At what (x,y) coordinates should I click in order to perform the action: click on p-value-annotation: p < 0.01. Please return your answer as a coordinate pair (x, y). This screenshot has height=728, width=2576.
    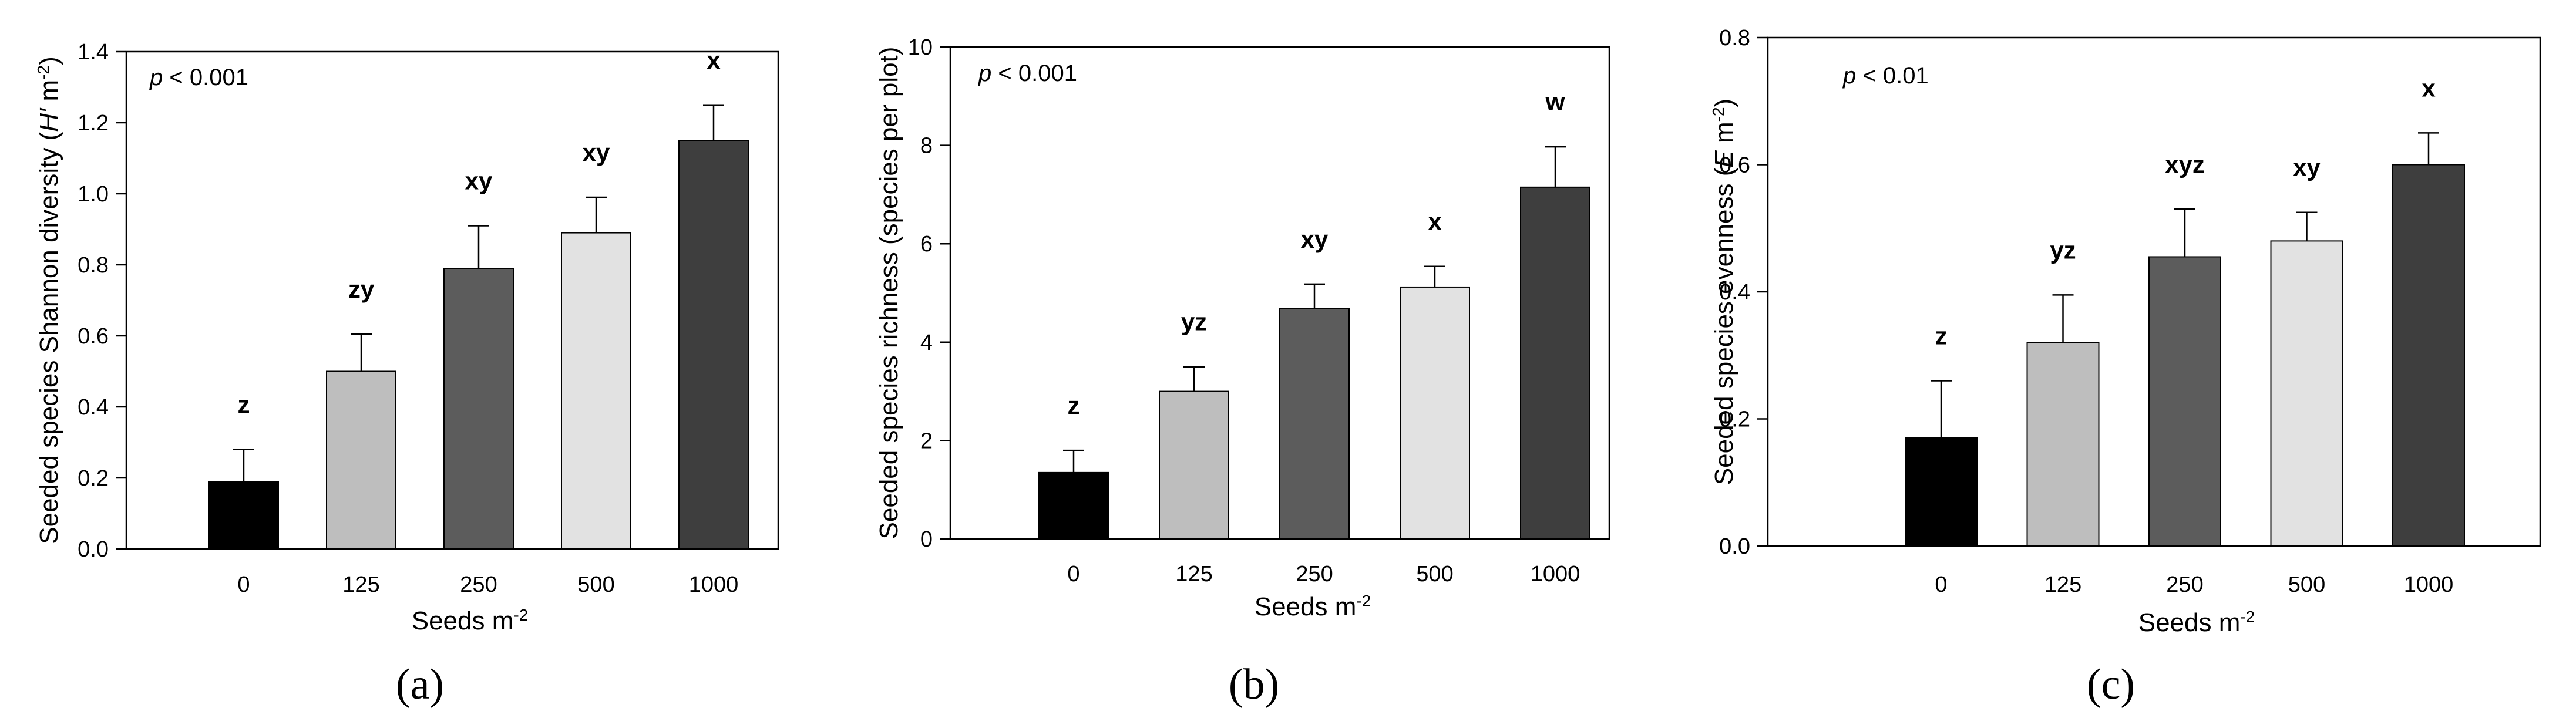
    Looking at the image, I should click on (1885, 76).